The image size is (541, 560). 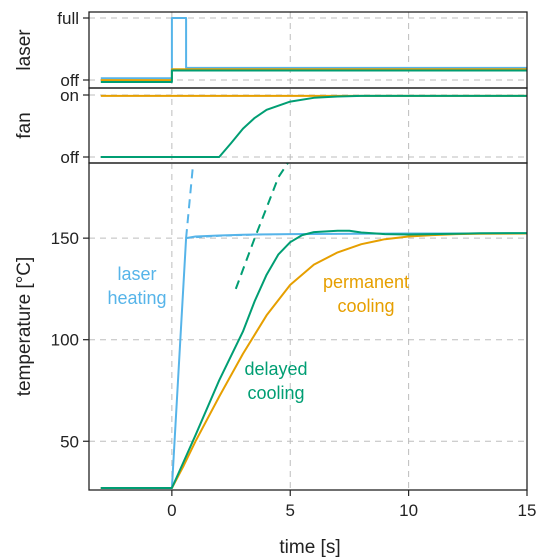 I want to click on plot-frame, so click(x=308, y=50).